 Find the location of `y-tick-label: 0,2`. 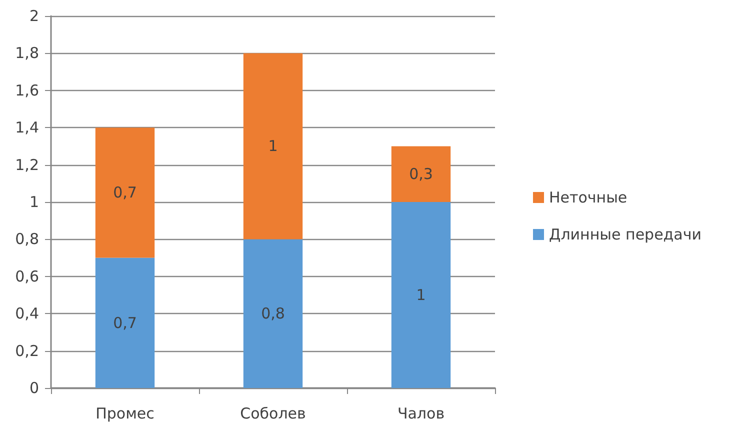

y-tick-label: 0,2 is located at coordinates (27, 351).